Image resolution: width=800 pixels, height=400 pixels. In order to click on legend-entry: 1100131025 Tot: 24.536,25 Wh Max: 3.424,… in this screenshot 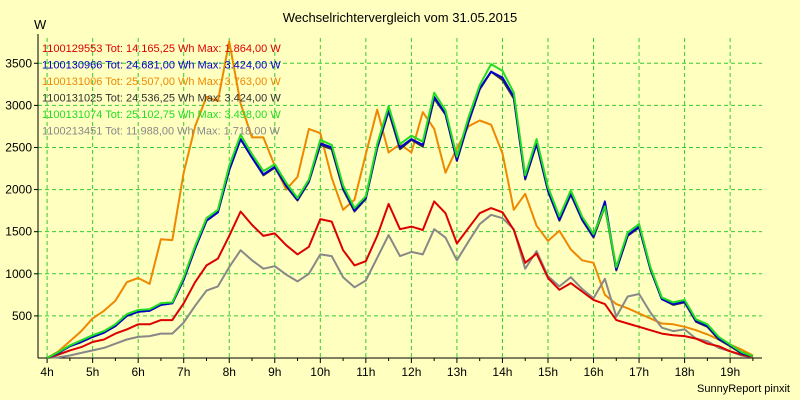, I will do `click(161, 99)`.